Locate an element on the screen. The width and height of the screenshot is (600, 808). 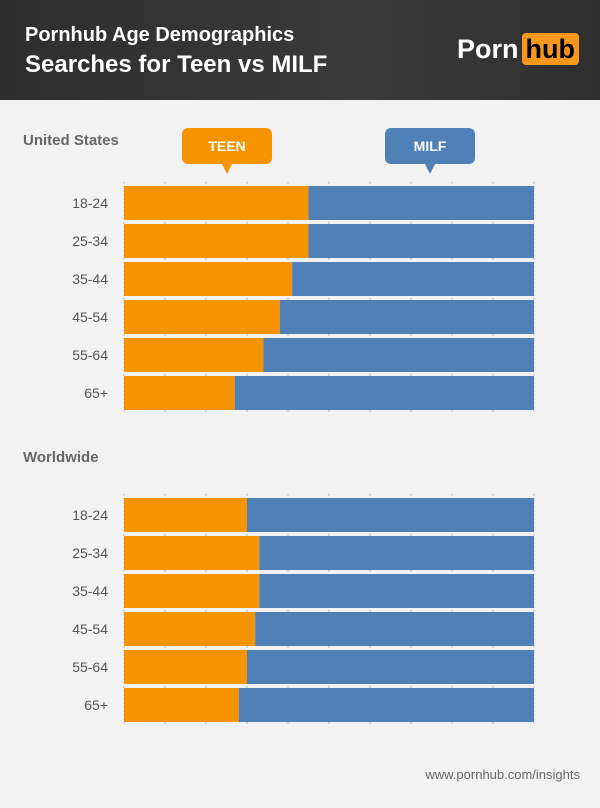
tick-label: 18-24 is located at coordinates (90, 203).